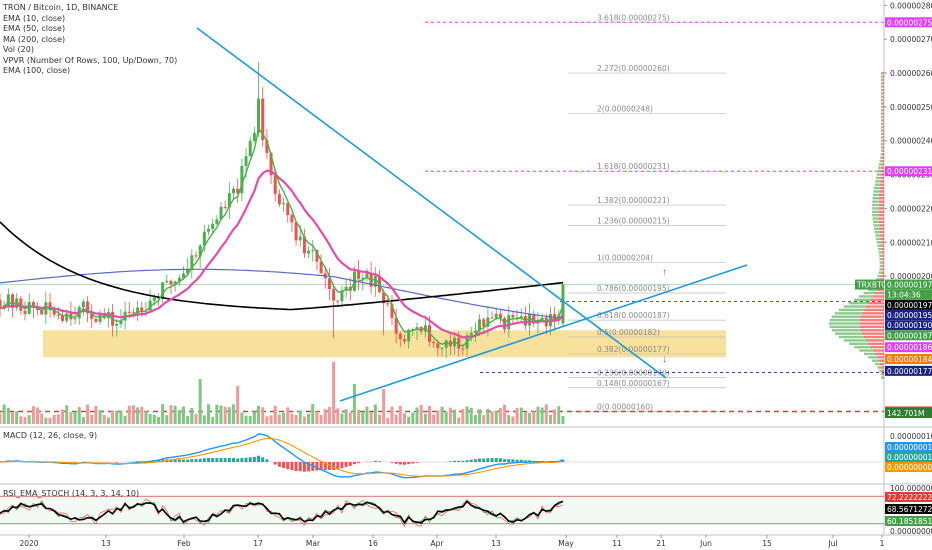  What do you see at coordinates (661, 543) in the screenshot?
I see `time-tick-label: 21` at bounding box center [661, 543].